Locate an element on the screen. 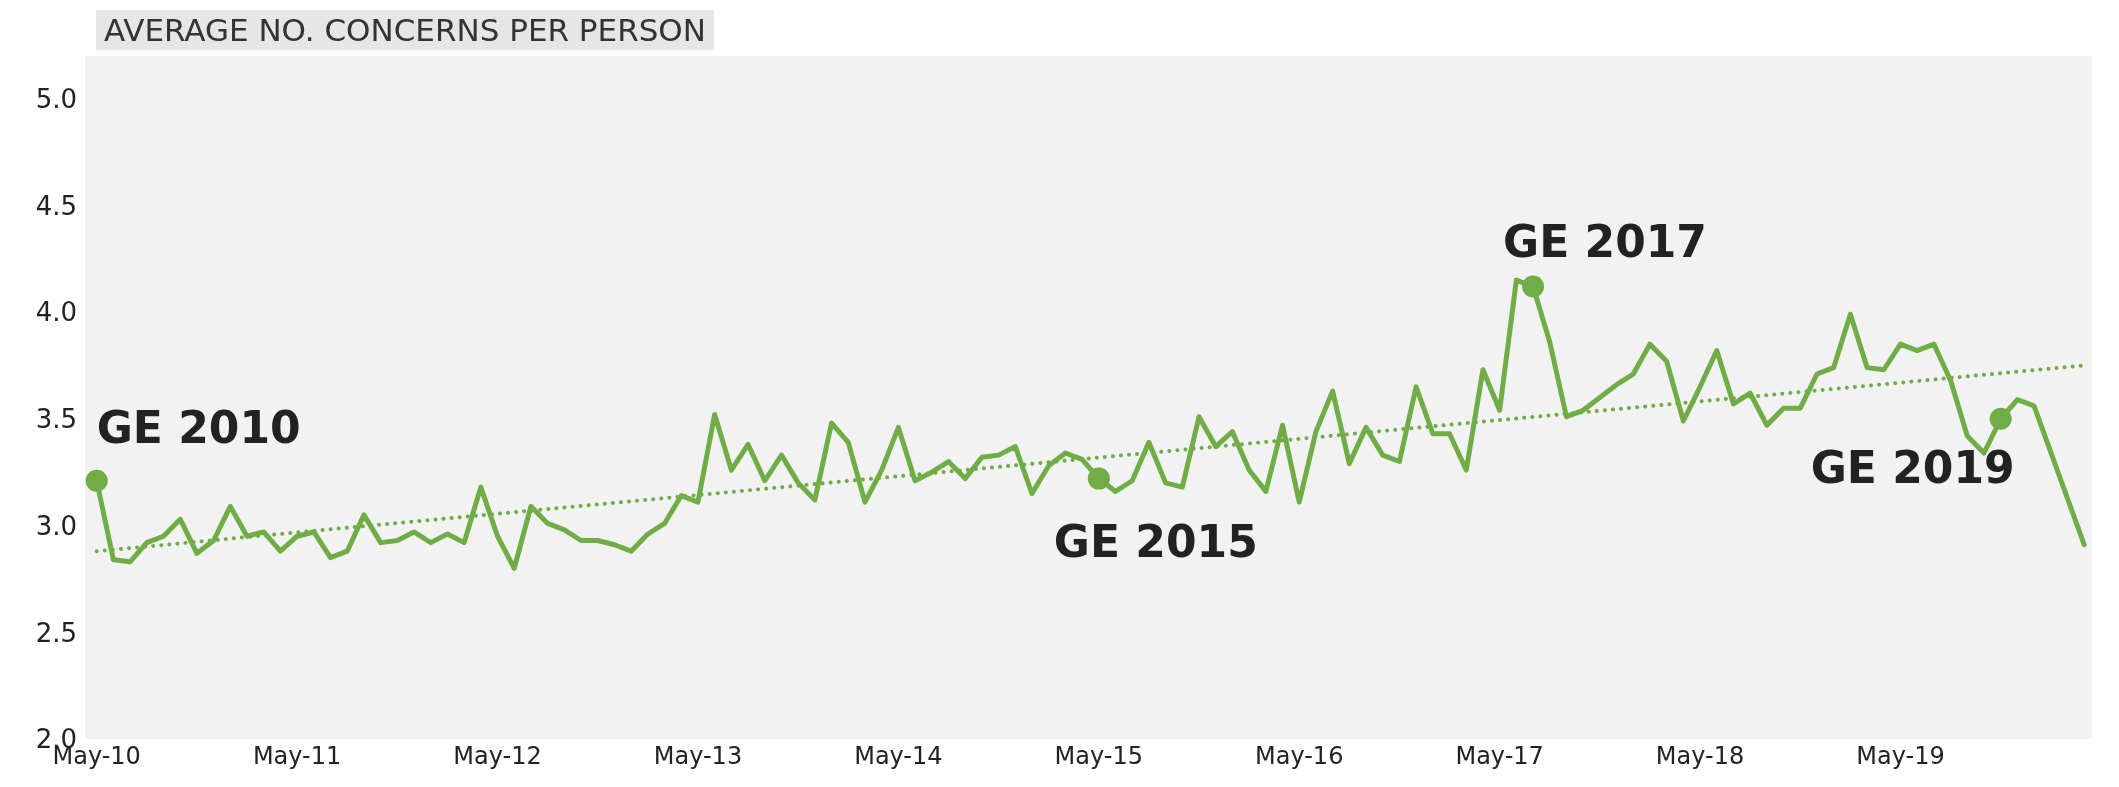 The image size is (2119, 787). x-tick-label: May-19 is located at coordinates (1900, 756).